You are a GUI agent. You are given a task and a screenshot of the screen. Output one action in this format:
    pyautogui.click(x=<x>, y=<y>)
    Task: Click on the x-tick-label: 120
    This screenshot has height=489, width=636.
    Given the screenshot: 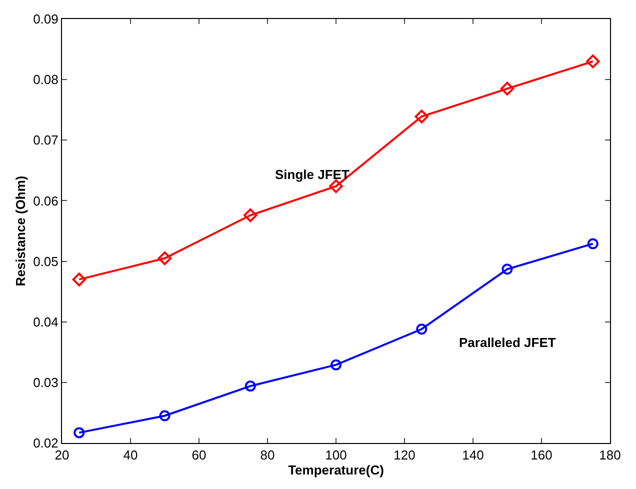 What is the action you would take?
    pyautogui.click(x=405, y=455)
    